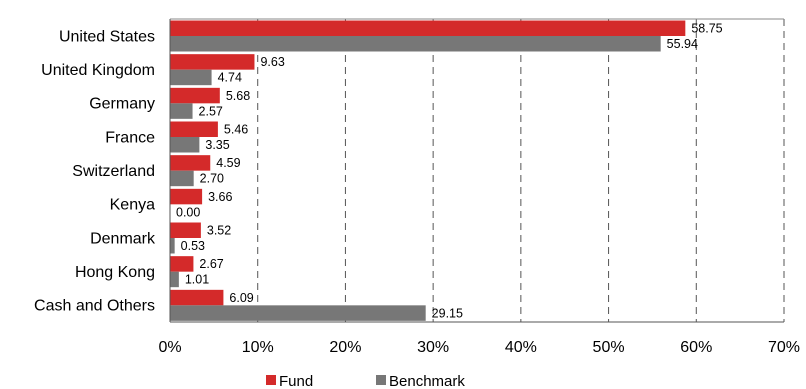  Describe the element at coordinates (784, 347) in the screenshot. I see `x-tick-label: 70%` at that location.